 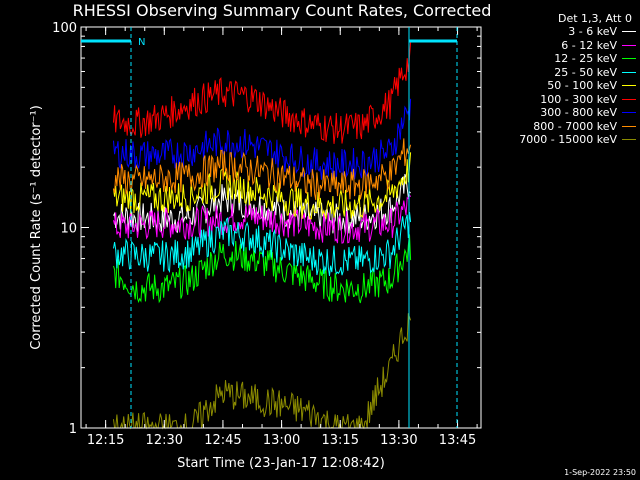 I want to click on legend-item: 300 - 800 keV, so click(x=556, y=113).